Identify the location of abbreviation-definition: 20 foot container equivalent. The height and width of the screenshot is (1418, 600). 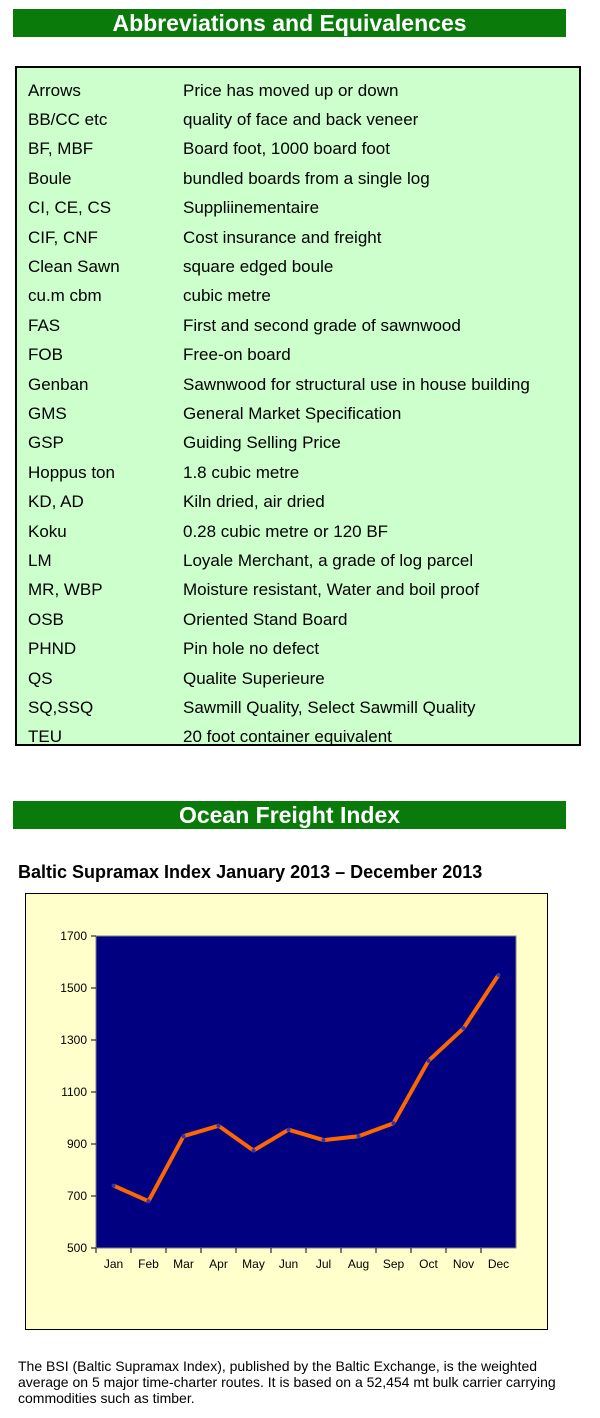
(287, 737).